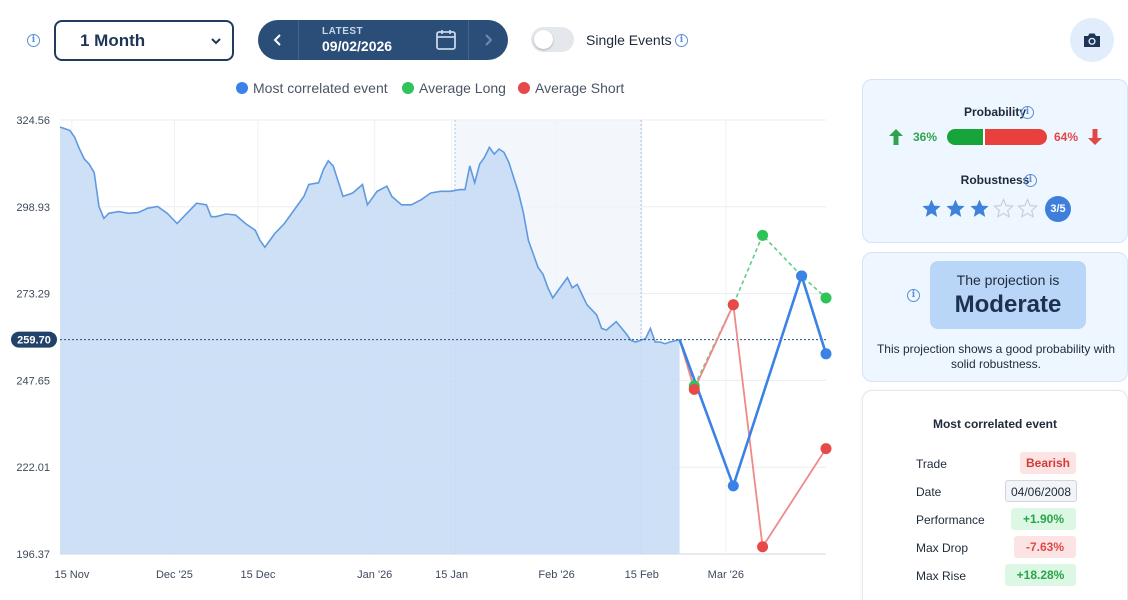 The width and height of the screenshot is (1128, 600). I want to click on probability-title: Probability, so click(995, 112).